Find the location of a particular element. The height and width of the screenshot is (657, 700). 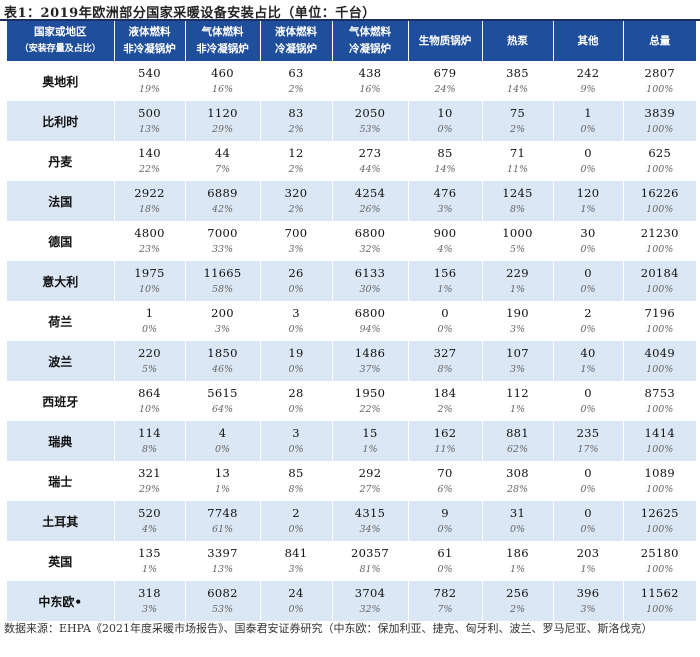

share-text: 9% is located at coordinates (588, 89).